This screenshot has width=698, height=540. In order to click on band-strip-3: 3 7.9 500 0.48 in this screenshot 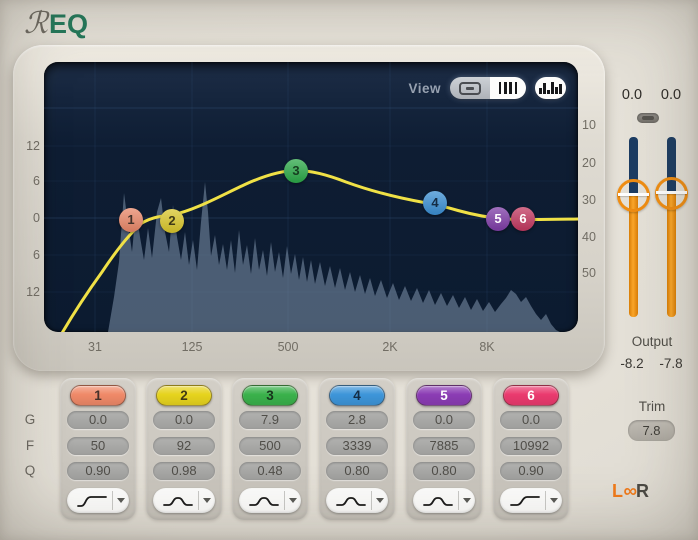, I will do `click(270, 449)`.